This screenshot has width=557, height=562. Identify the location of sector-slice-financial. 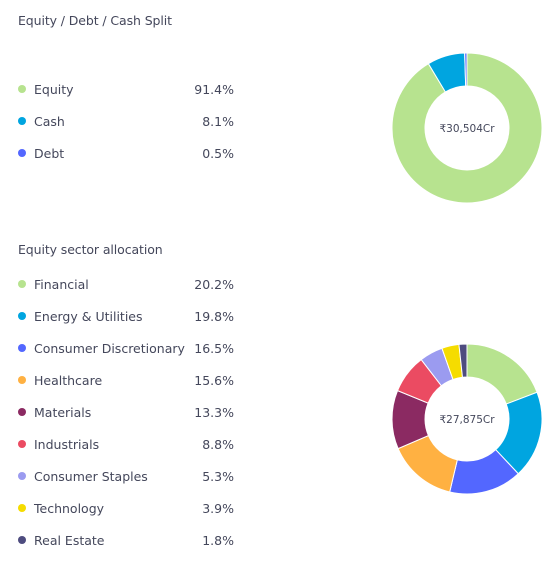
(502, 374).